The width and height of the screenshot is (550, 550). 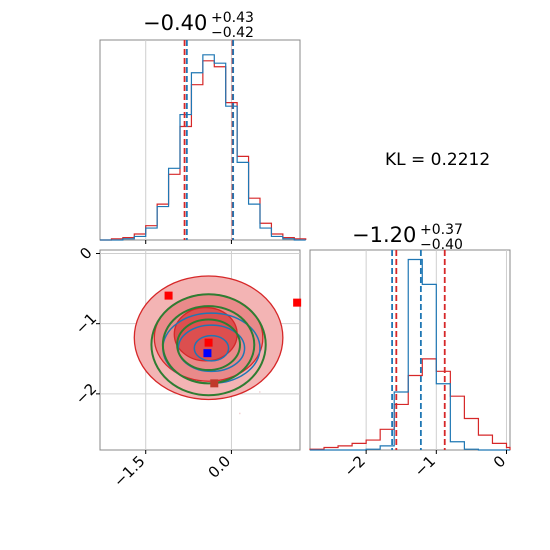 What do you see at coordinates (220, 467) in the screenshot?
I see `joint-x-tick-label-1: 0.0` at bounding box center [220, 467].